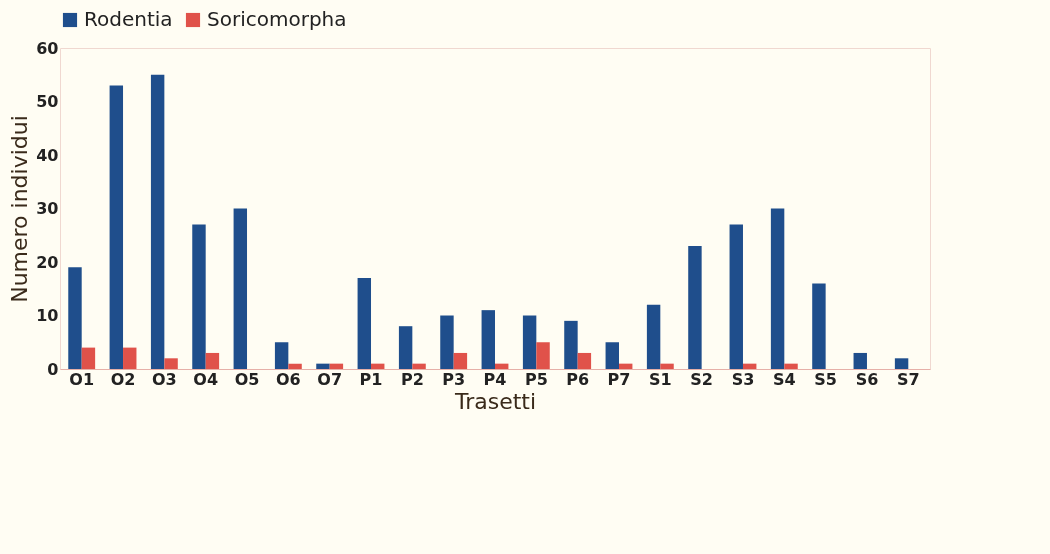 This screenshot has width=1050, height=554. Describe the element at coordinates (47, 208) in the screenshot. I see `y-tick-label: 30` at that location.